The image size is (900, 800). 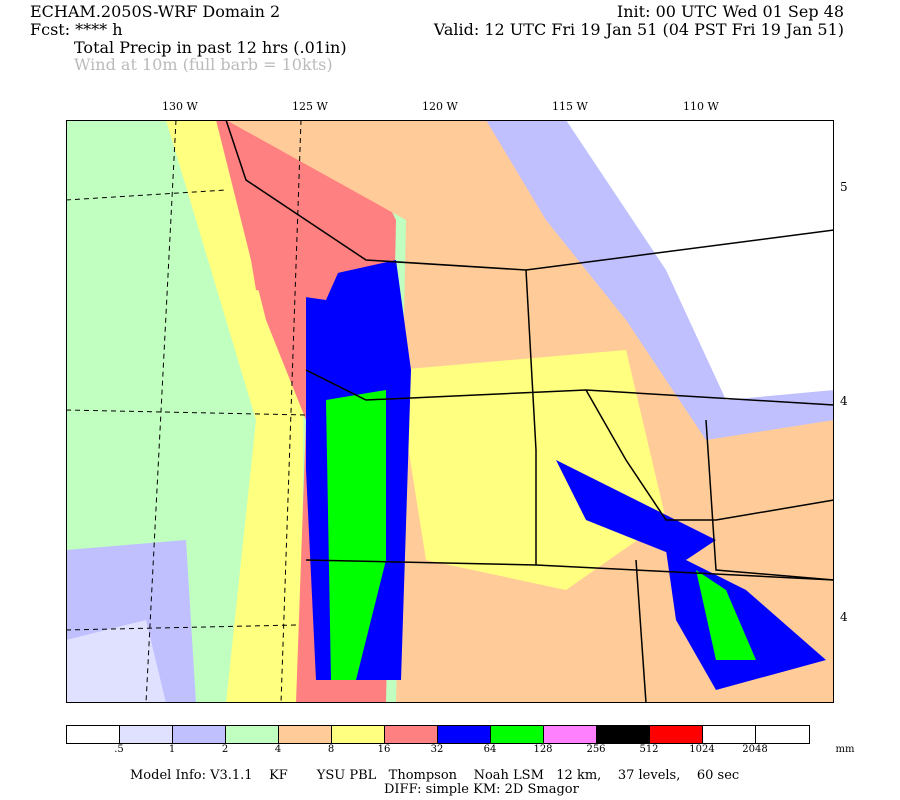 What do you see at coordinates (845, 749) in the screenshot?
I see `legend-unit: mm` at bounding box center [845, 749].